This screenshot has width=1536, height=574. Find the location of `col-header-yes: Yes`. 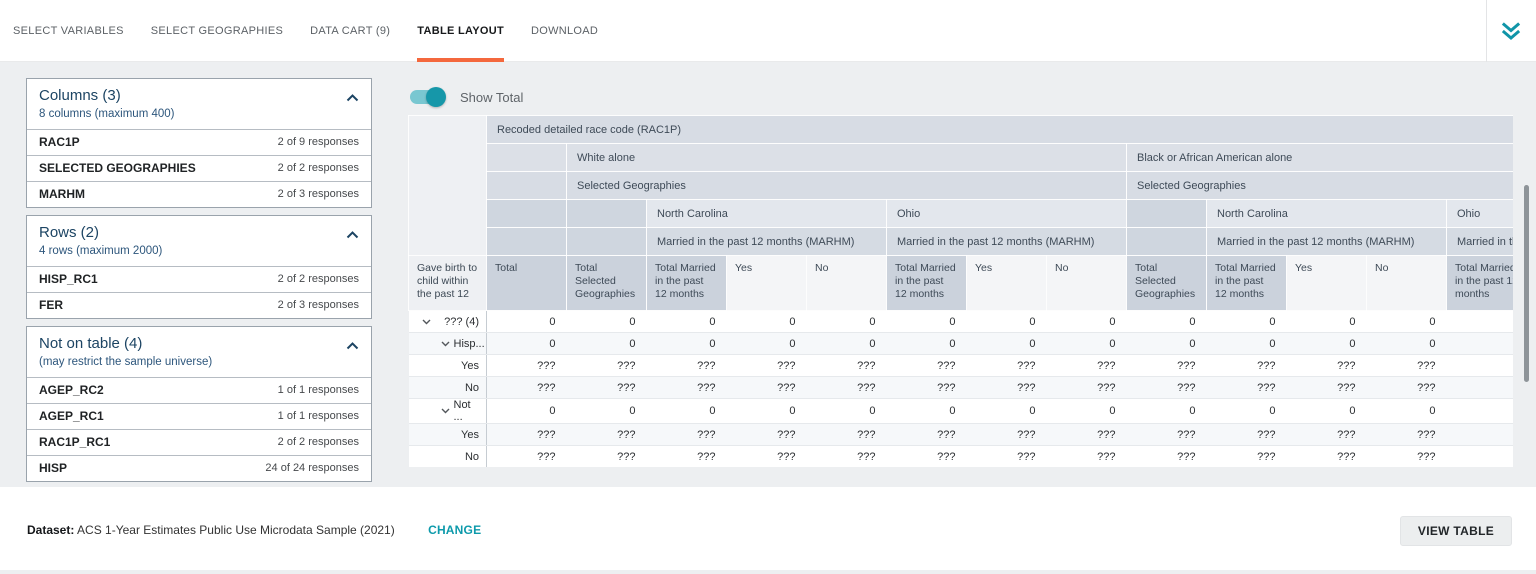

col-header-yes: Yes is located at coordinates (766, 283).